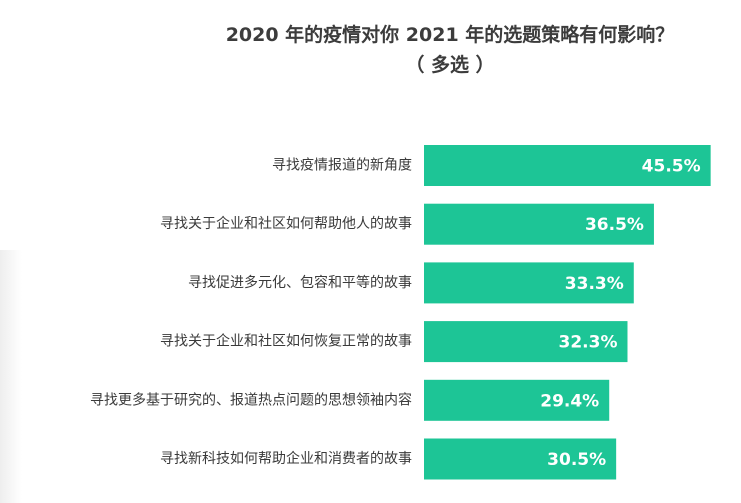  I want to click on value-label-5: 29.4%, so click(569, 401).